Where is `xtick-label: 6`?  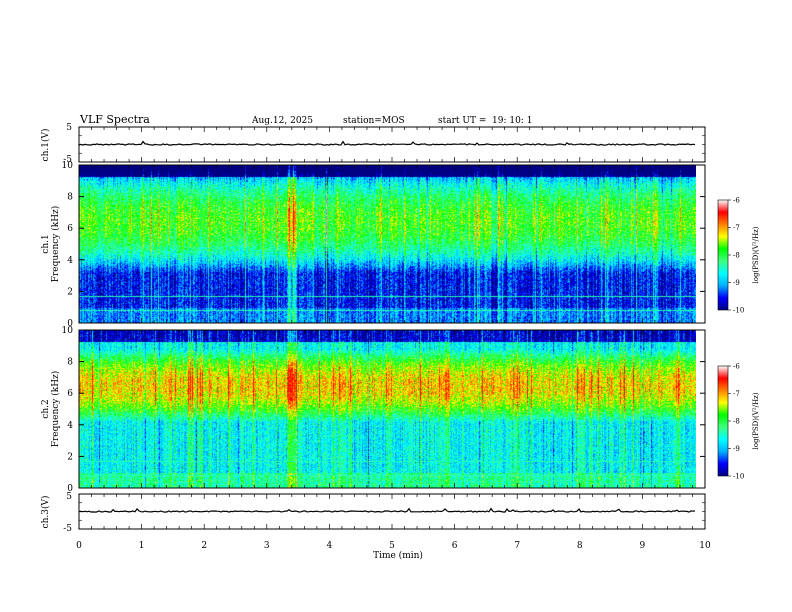
xtick-label: 6 is located at coordinates (455, 546).